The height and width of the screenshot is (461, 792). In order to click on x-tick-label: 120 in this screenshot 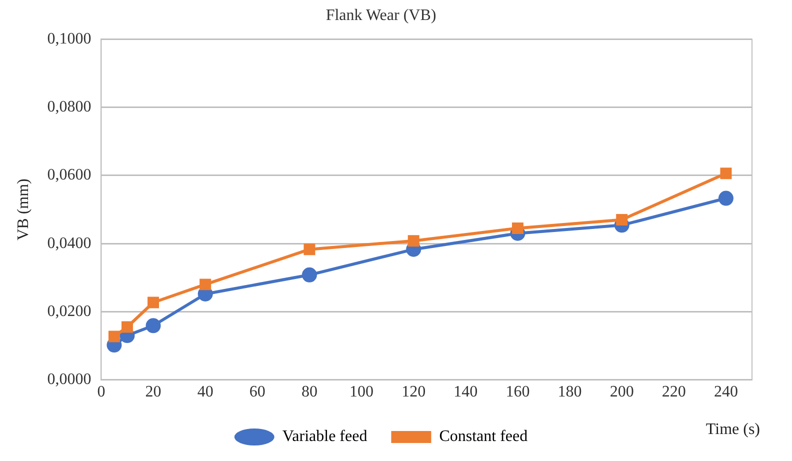, I will do `click(414, 392)`.